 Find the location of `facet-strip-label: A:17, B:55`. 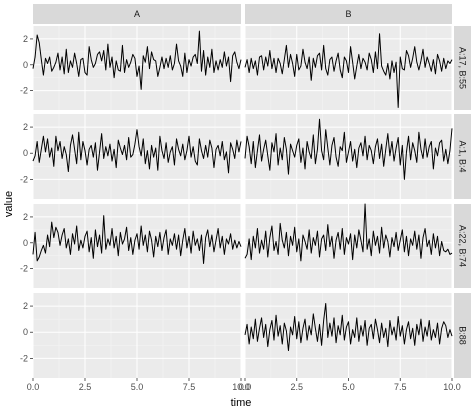

facet-strip-label: A:17, B:55 is located at coordinates (463, 68).